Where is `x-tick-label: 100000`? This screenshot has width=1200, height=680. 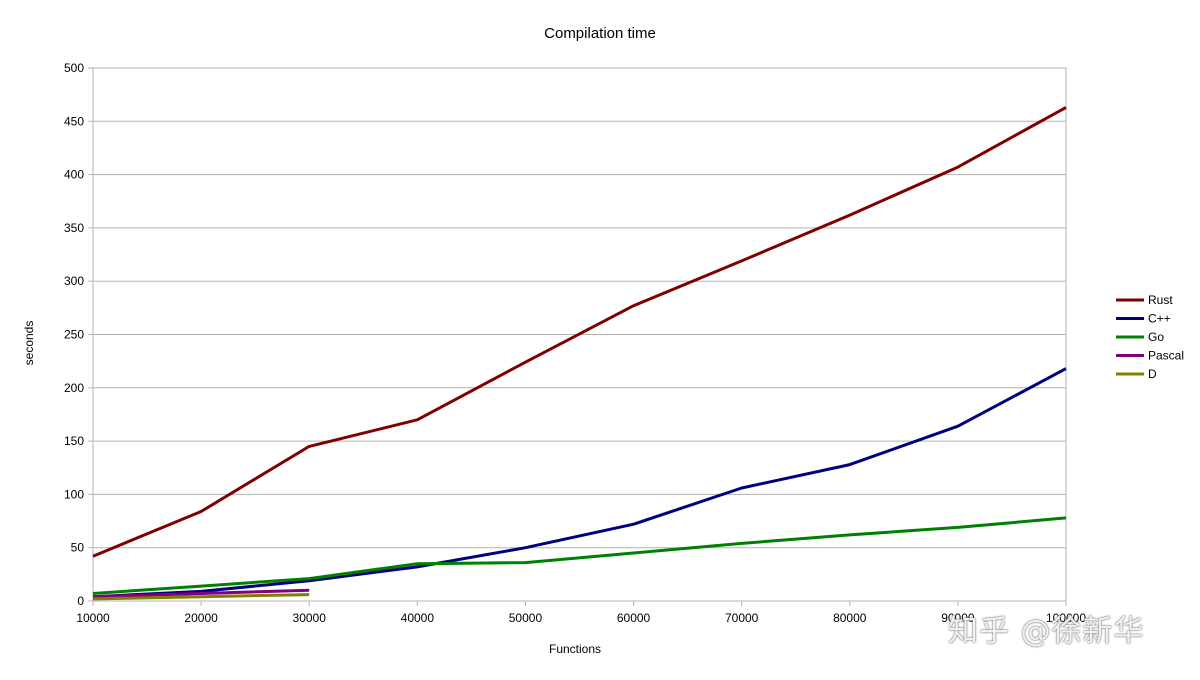 x-tick-label: 100000 is located at coordinates (1066, 618).